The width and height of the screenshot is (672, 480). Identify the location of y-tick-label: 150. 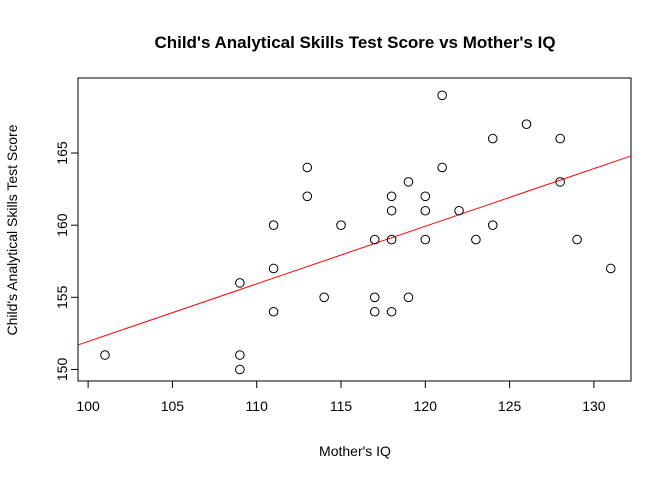
(62, 370).